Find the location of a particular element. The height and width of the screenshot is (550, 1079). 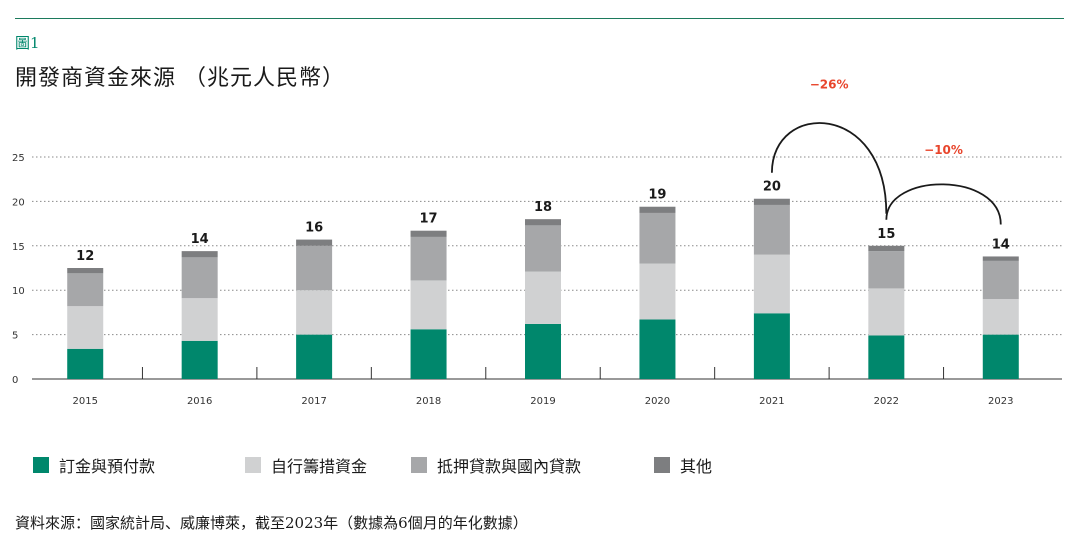

legend: 訂金與預付款 自行籌措資金 抵押貸款與國內貸款 其他 is located at coordinates (413, 465).